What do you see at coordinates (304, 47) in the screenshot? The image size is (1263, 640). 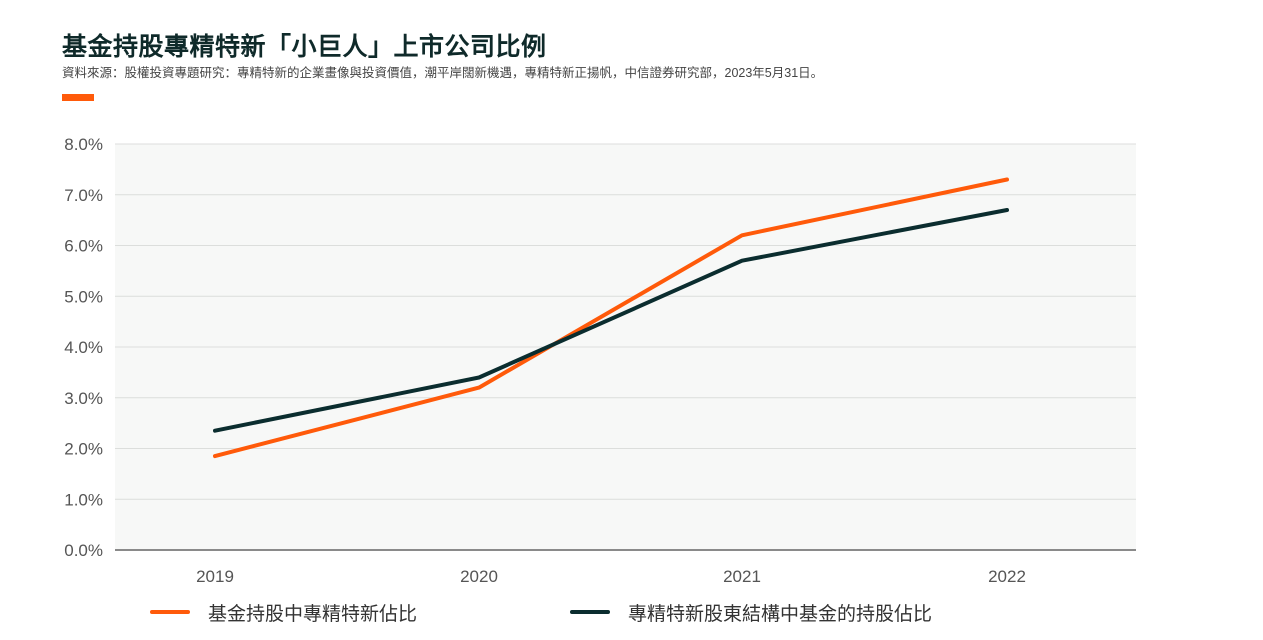 I see `chart-title: 基金持股專精特新「小巨人」上市公司比例` at bounding box center [304, 47].